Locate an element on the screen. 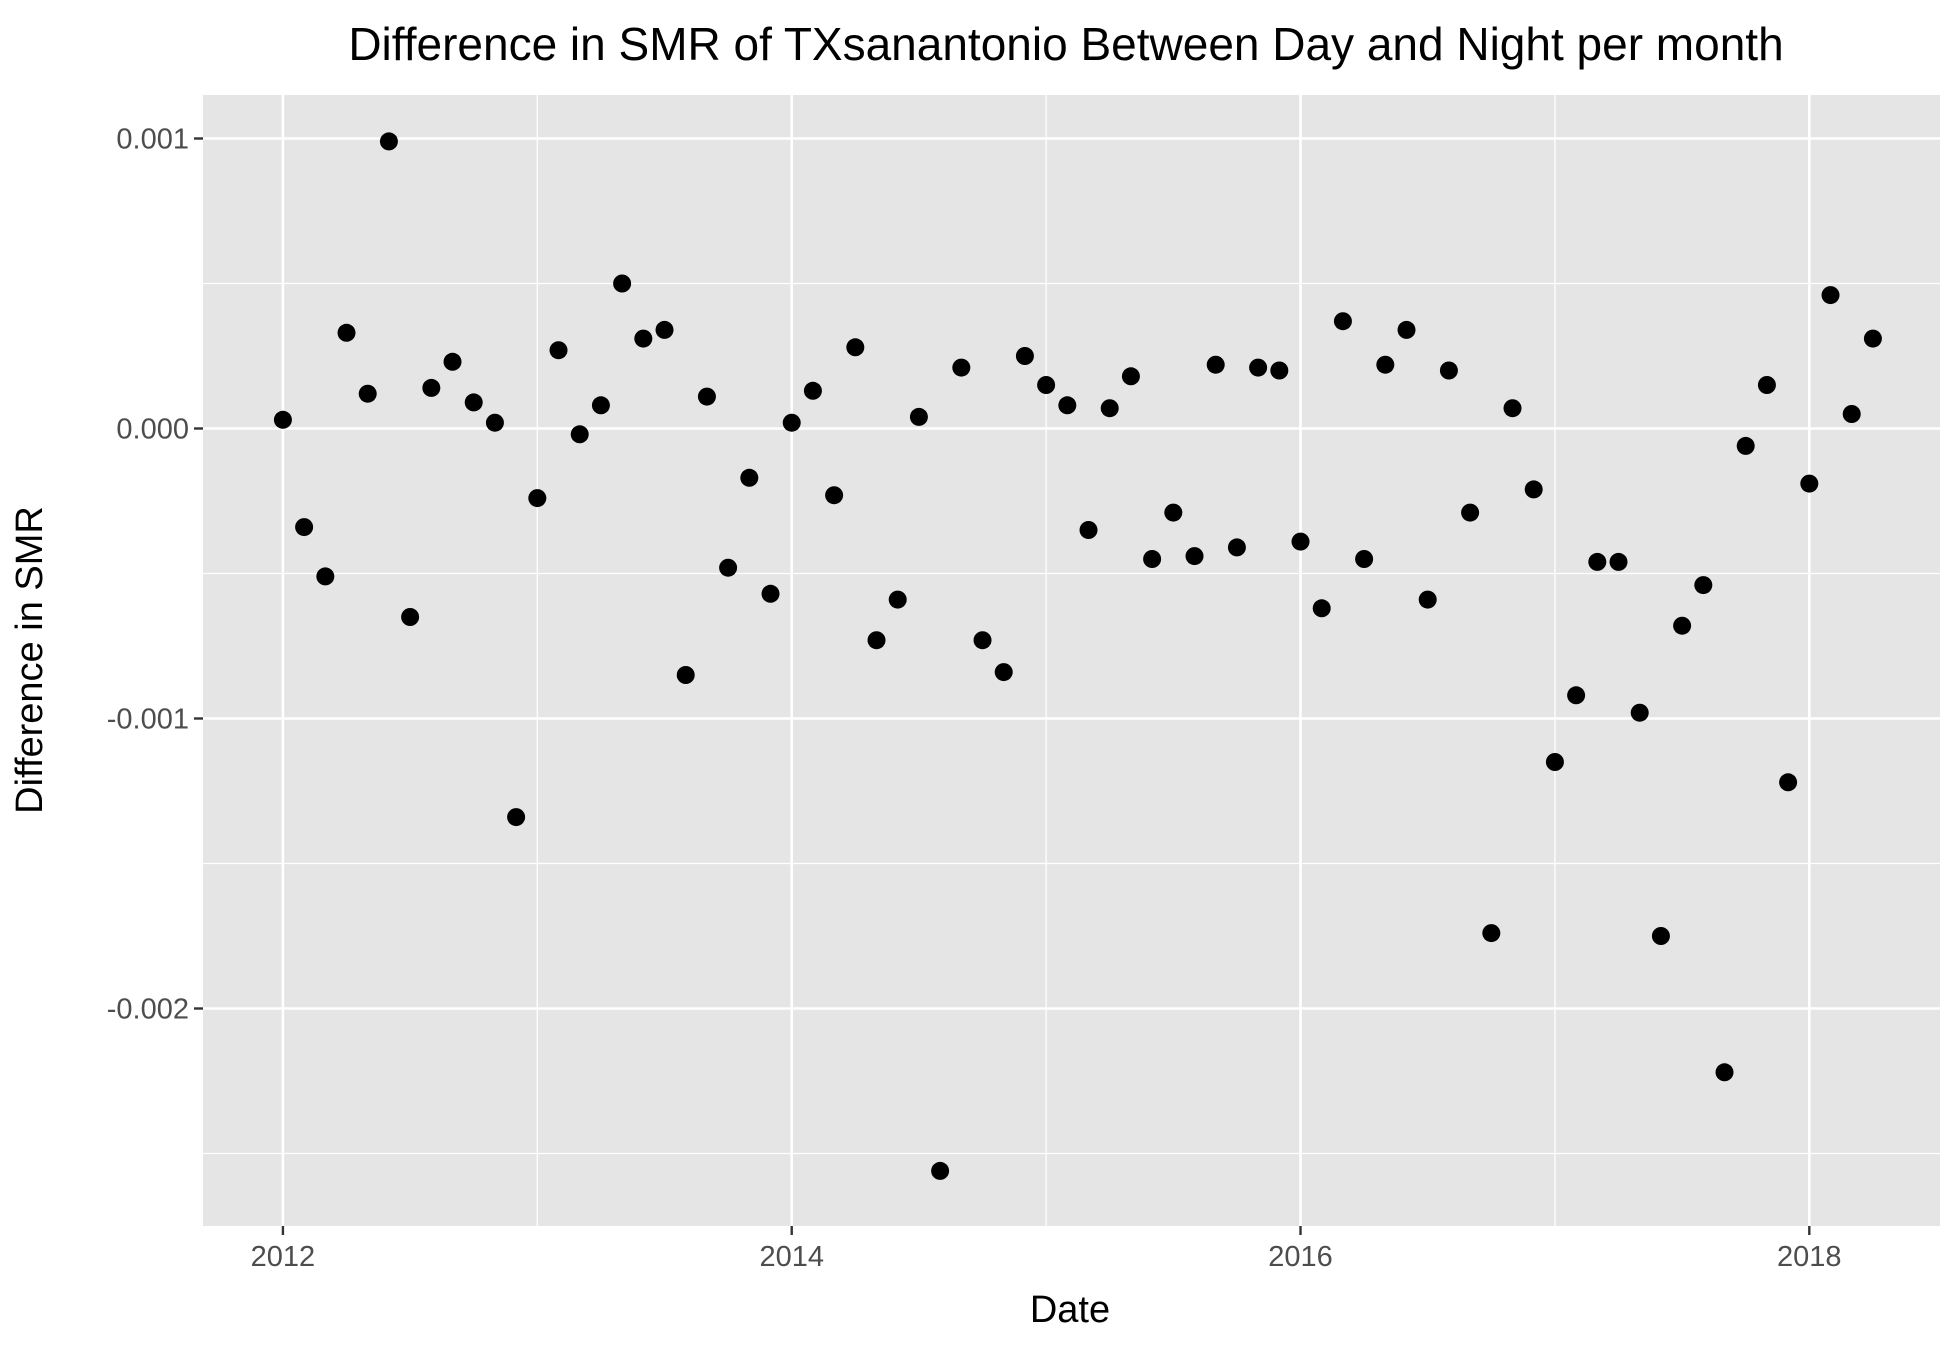 This screenshot has width=1950, height=1349. x-tick-label: 2012 is located at coordinates (283, 1257).